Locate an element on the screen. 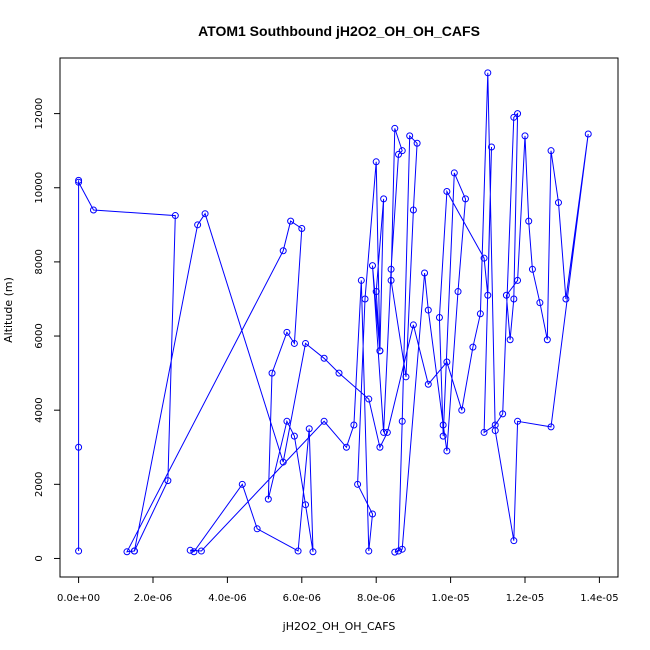  y-tick-label: 10000 is located at coordinates (39, 188).